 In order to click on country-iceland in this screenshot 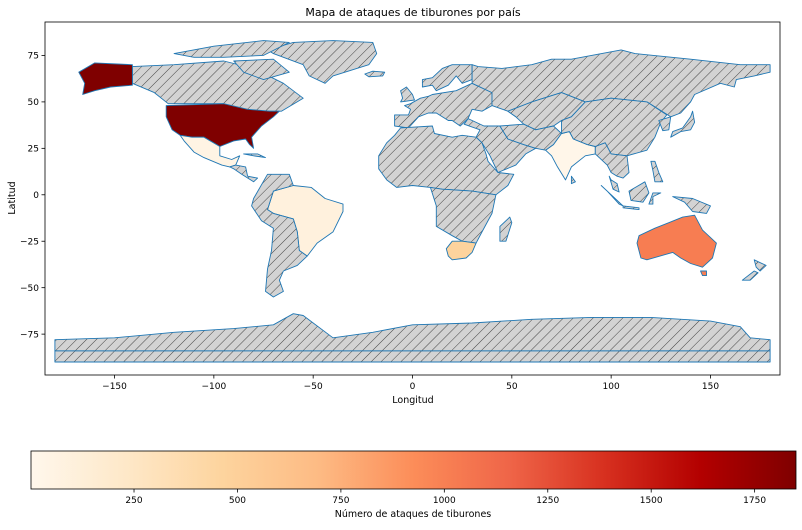, I will do `click(375, 74)`.